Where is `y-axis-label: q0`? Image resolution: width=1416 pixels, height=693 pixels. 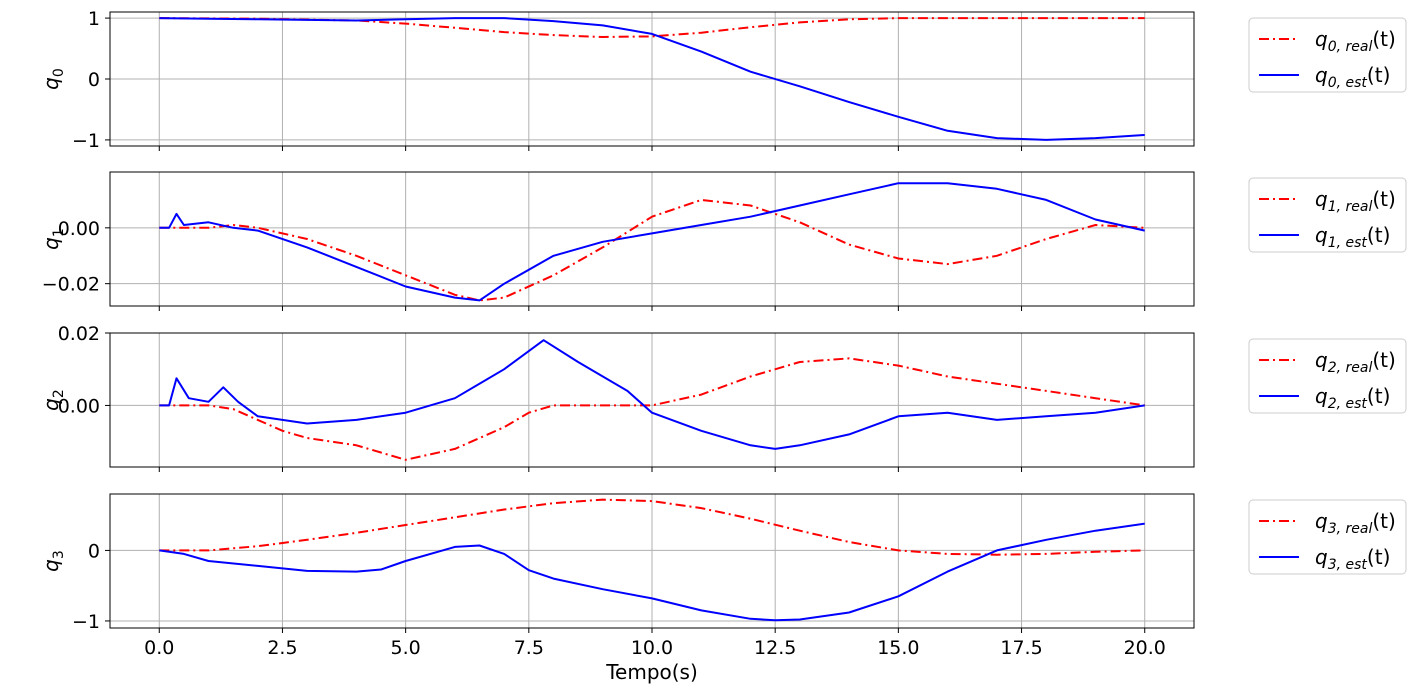 y-axis-label: q0 is located at coordinates (53, 79).